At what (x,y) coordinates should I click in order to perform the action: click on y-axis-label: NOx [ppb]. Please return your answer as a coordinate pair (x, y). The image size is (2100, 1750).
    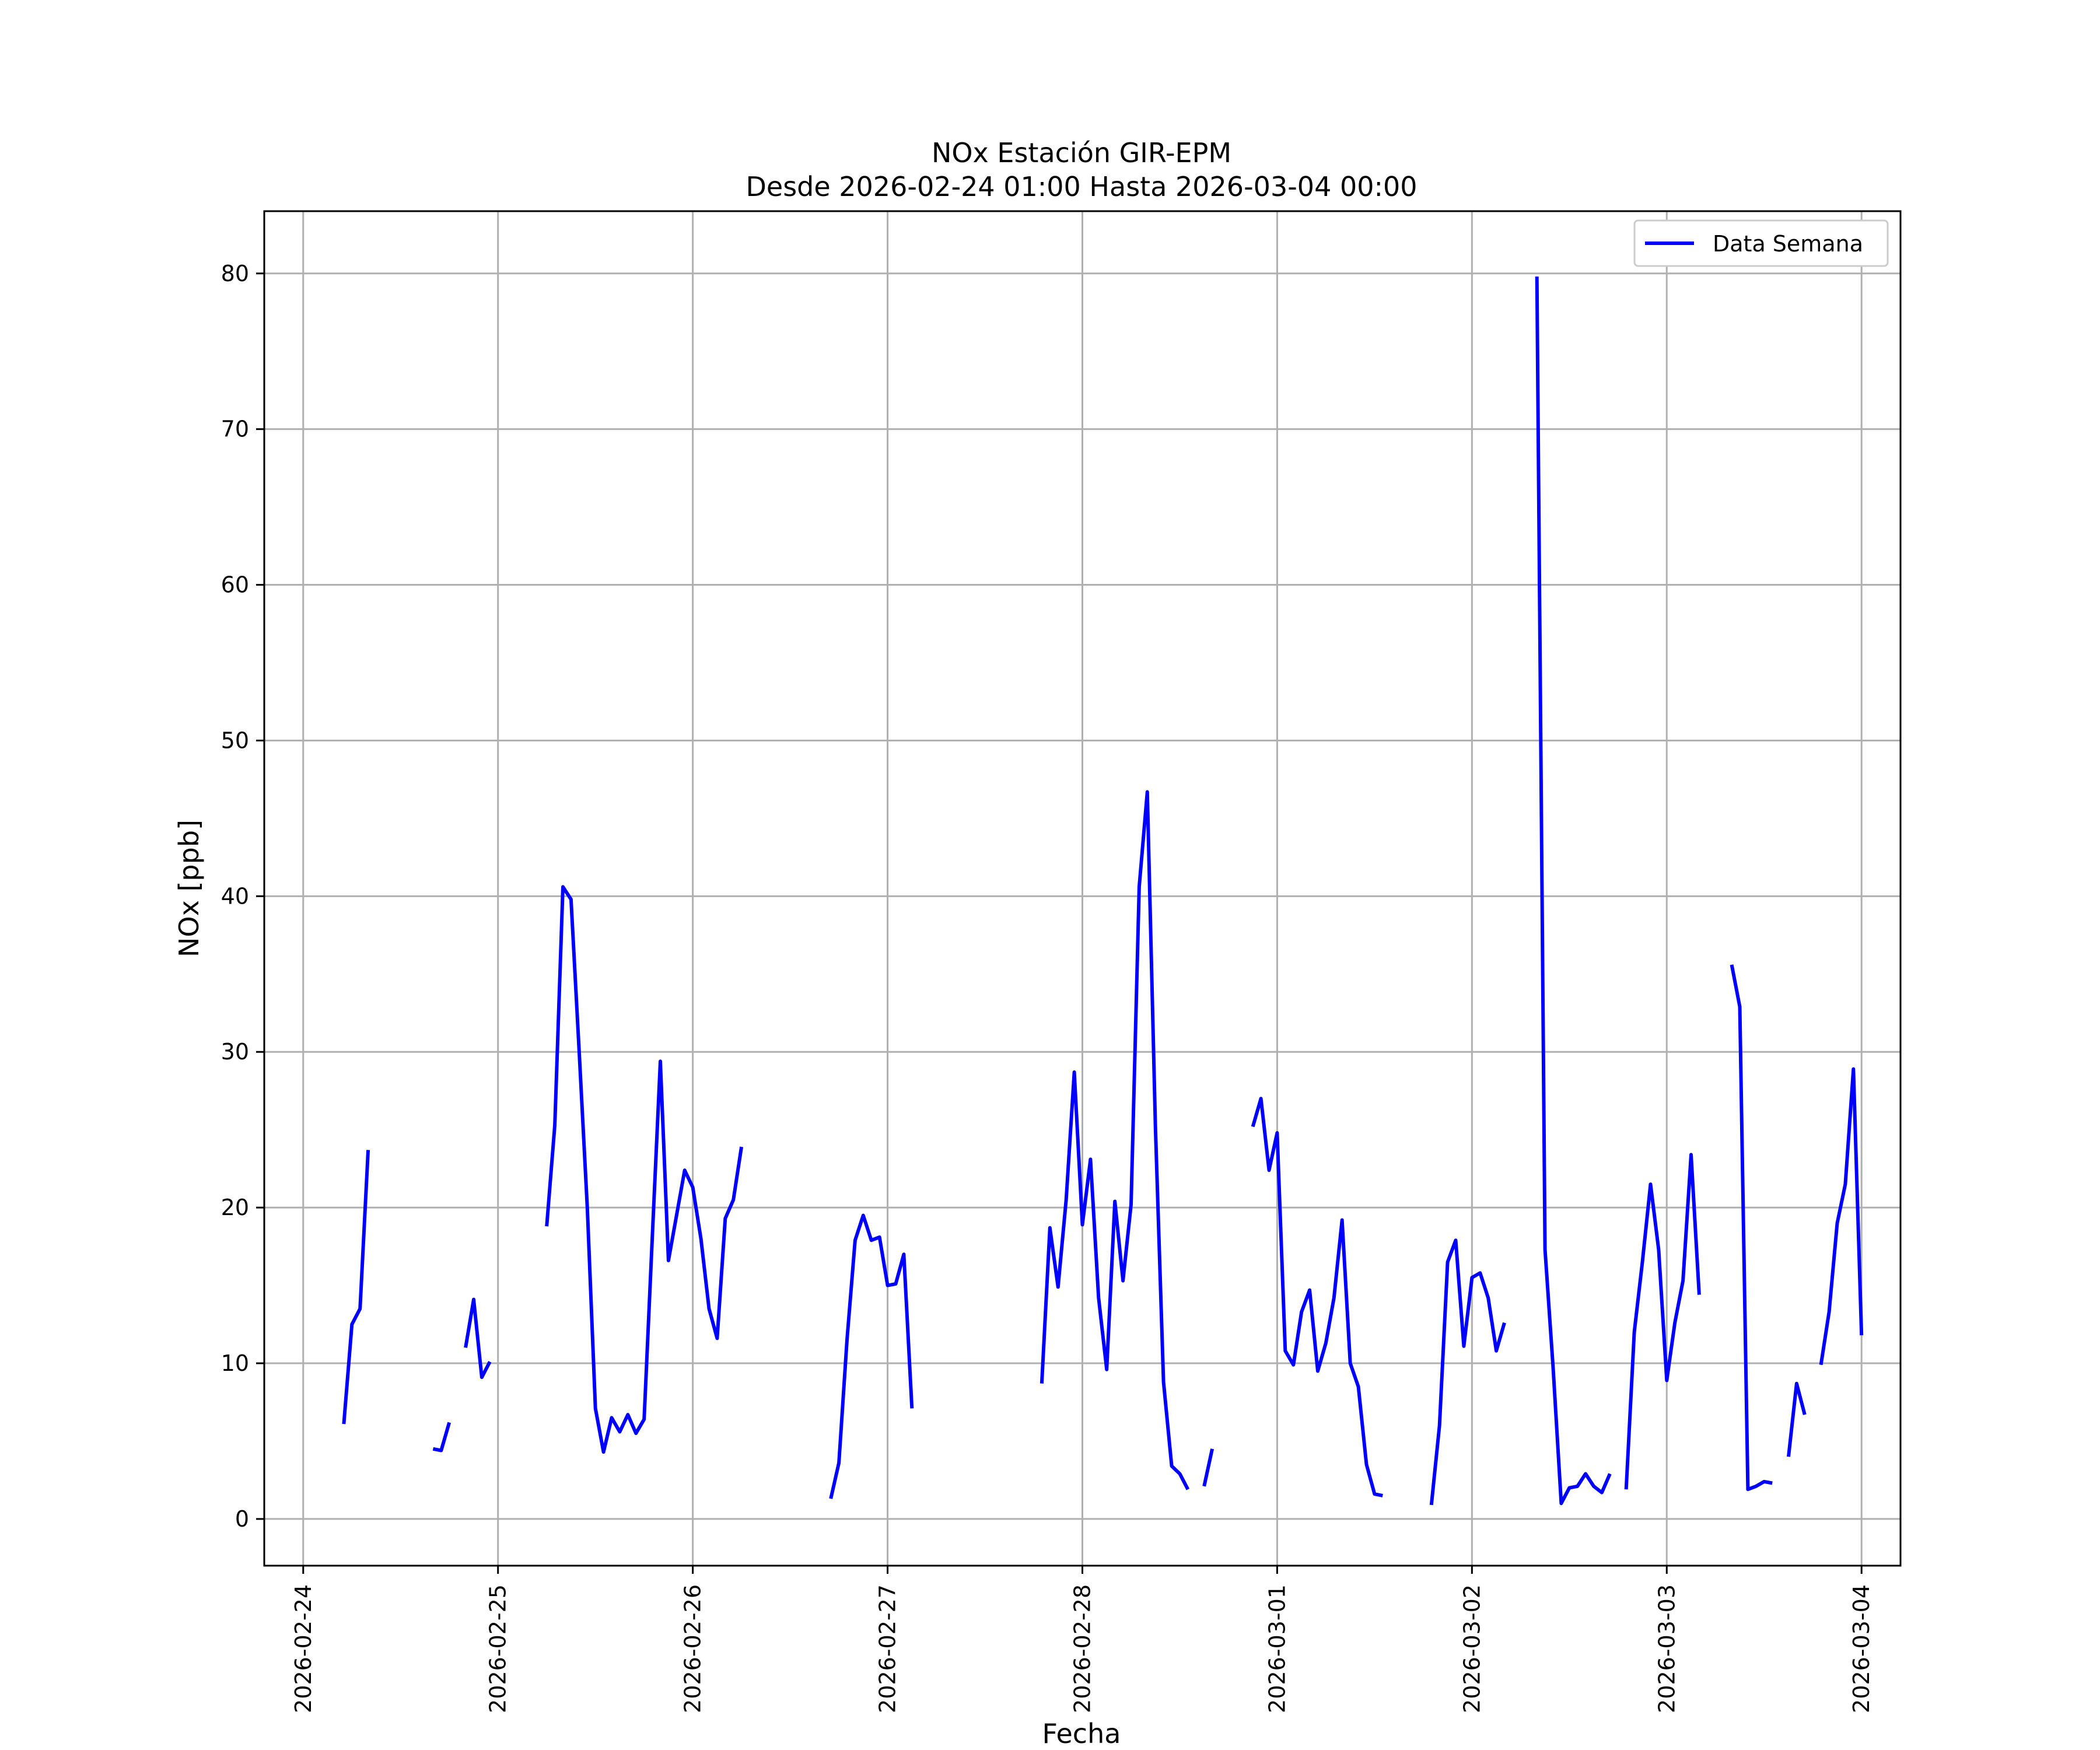
    Looking at the image, I should click on (189, 888).